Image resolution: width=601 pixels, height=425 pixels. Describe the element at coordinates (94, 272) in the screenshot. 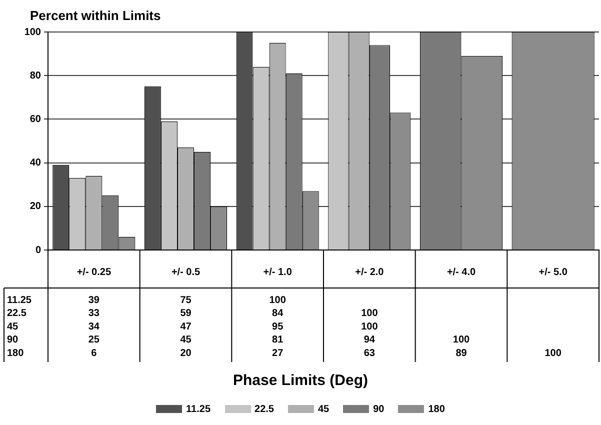

I see `x-tick-label: +/- 0.25` at that location.